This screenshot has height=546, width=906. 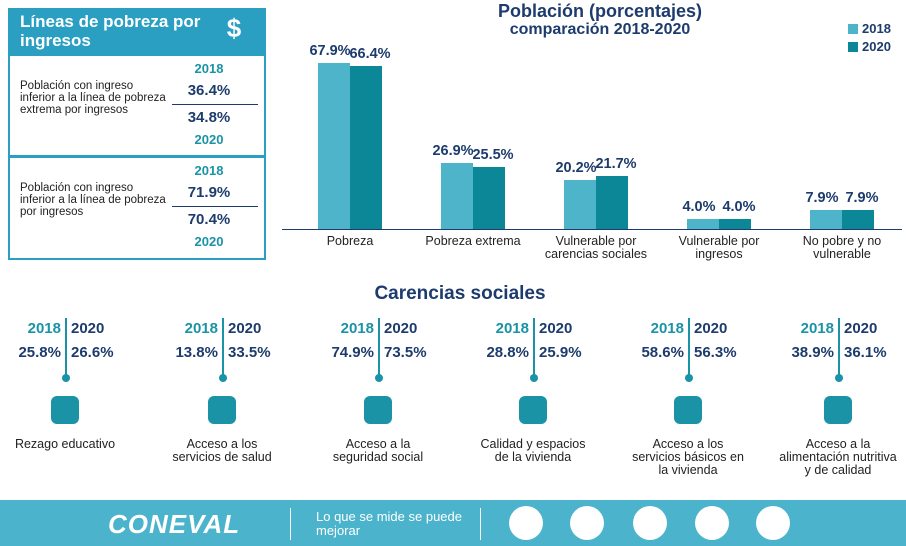 I want to click on chart-subtitle: comparación 2018-2020, so click(x=600, y=29).